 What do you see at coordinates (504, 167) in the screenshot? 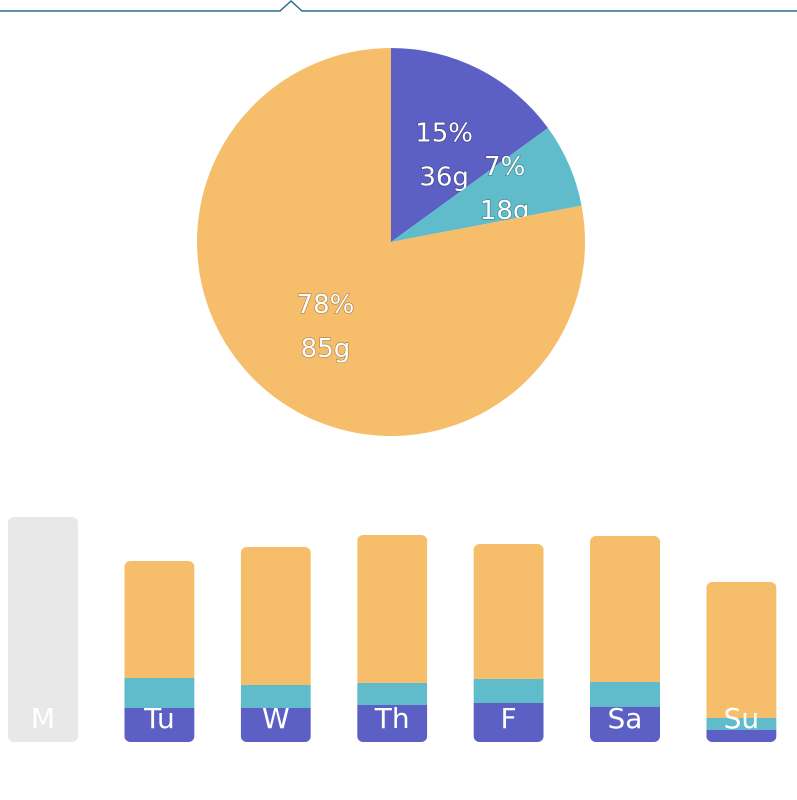
I see `pie-percent-label: 7%` at bounding box center [504, 167].